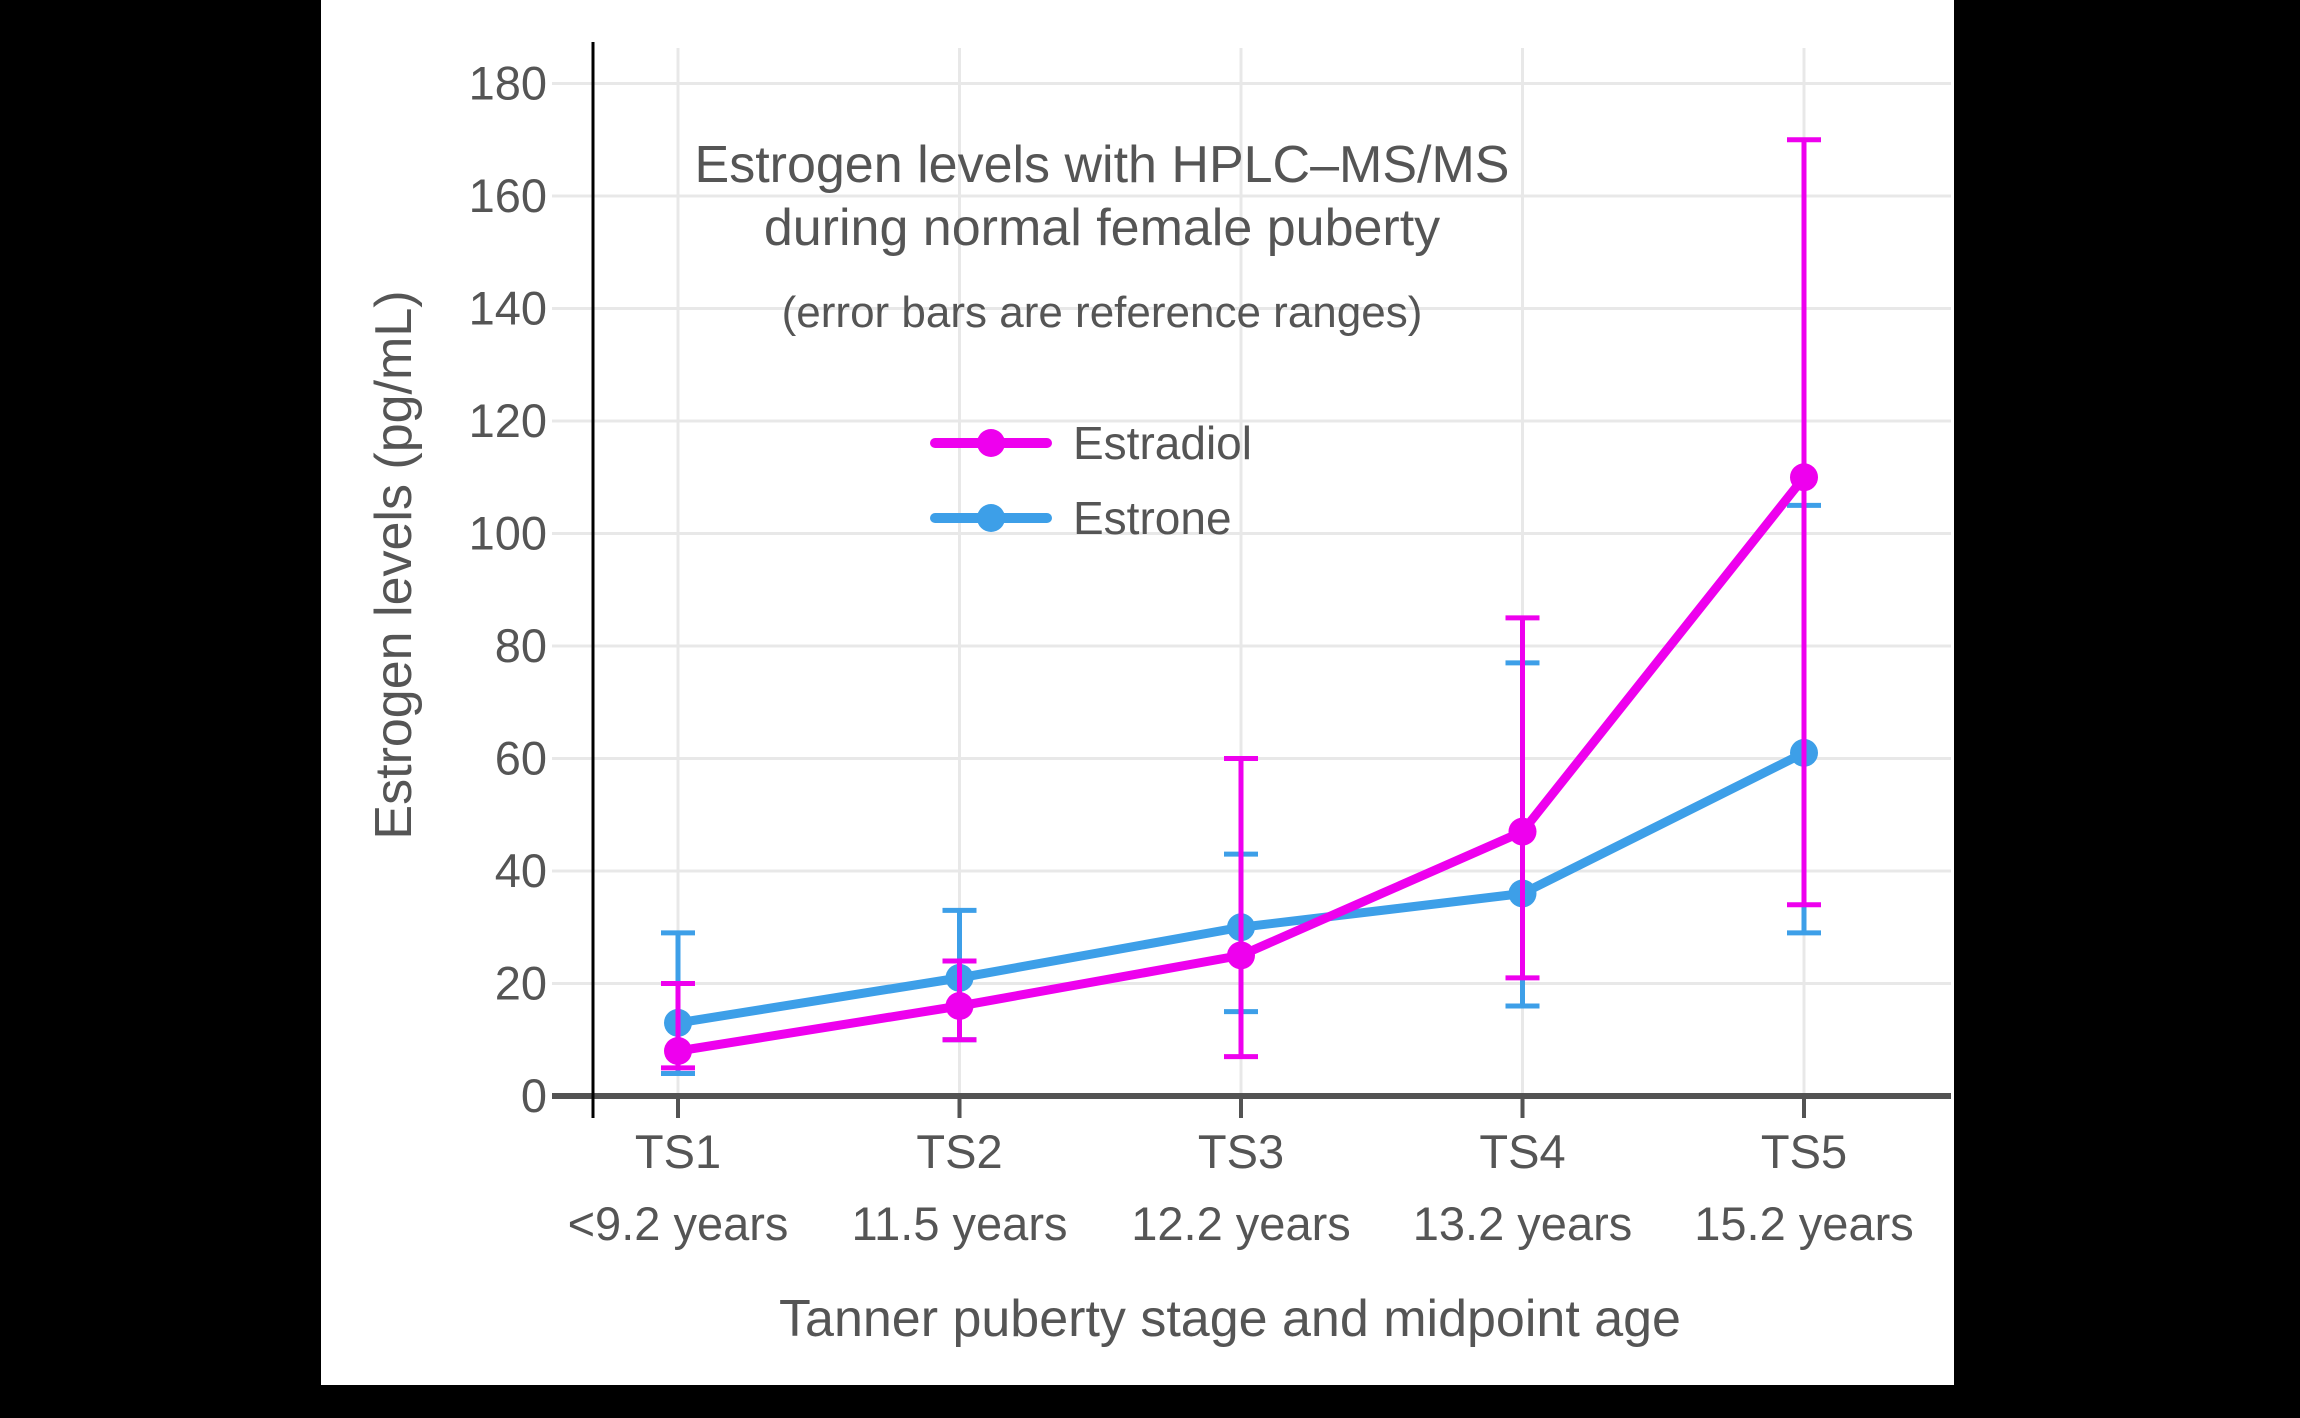 This screenshot has height=1418, width=2300. Describe the element at coordinates (1804, 1151) in the screenshot. I see `x-tick-label: TS5` at that location.